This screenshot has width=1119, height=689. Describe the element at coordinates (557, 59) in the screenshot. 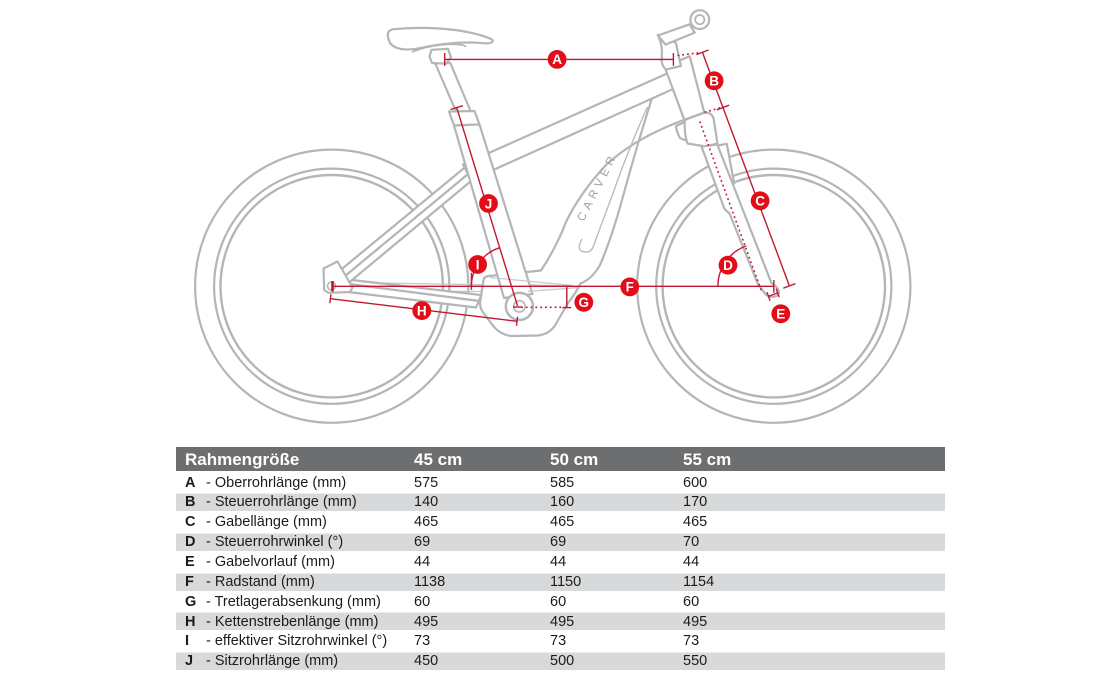

I see `svg-text: A` at that location.